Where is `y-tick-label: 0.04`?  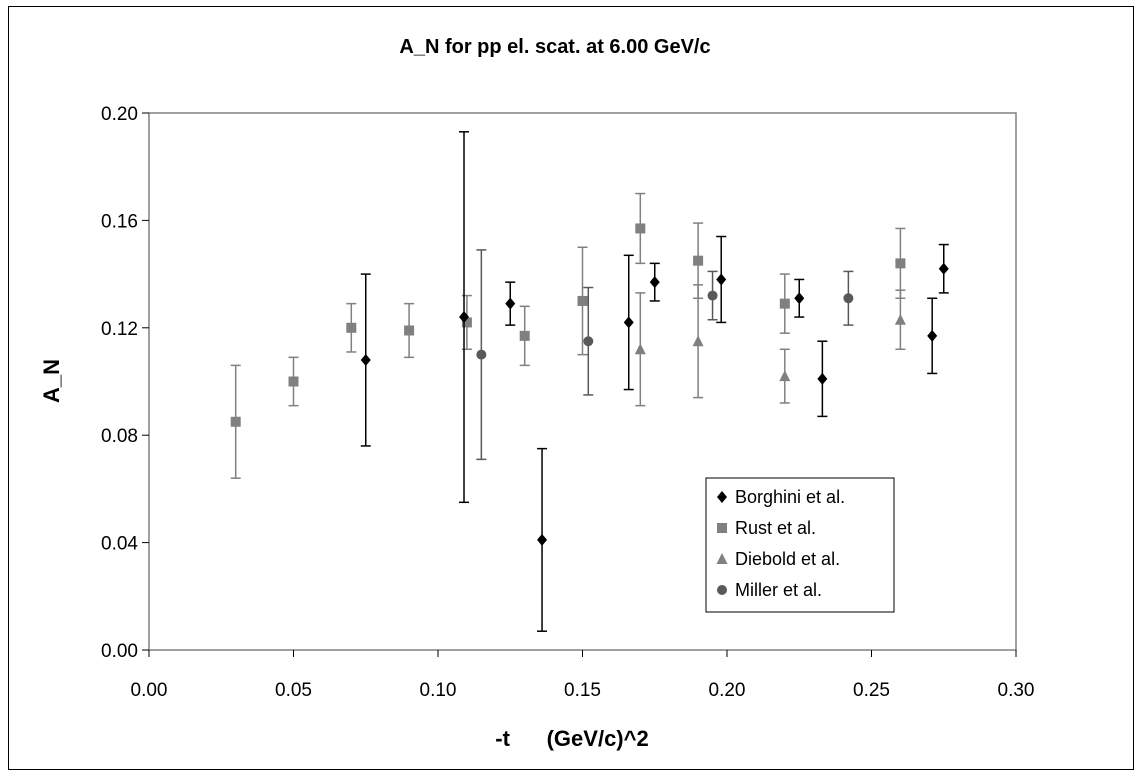 y-tick-label: 0.04 is located at coordinates (119, 544).